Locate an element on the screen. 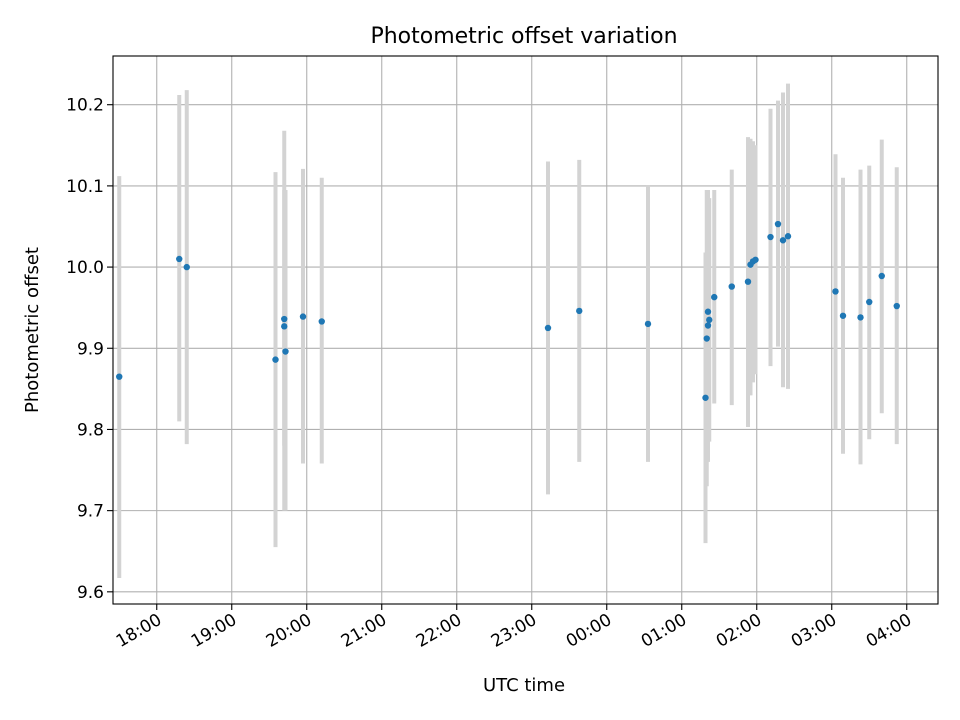  y-axis-label: Photometric offset is located at coordinates (32, 330).